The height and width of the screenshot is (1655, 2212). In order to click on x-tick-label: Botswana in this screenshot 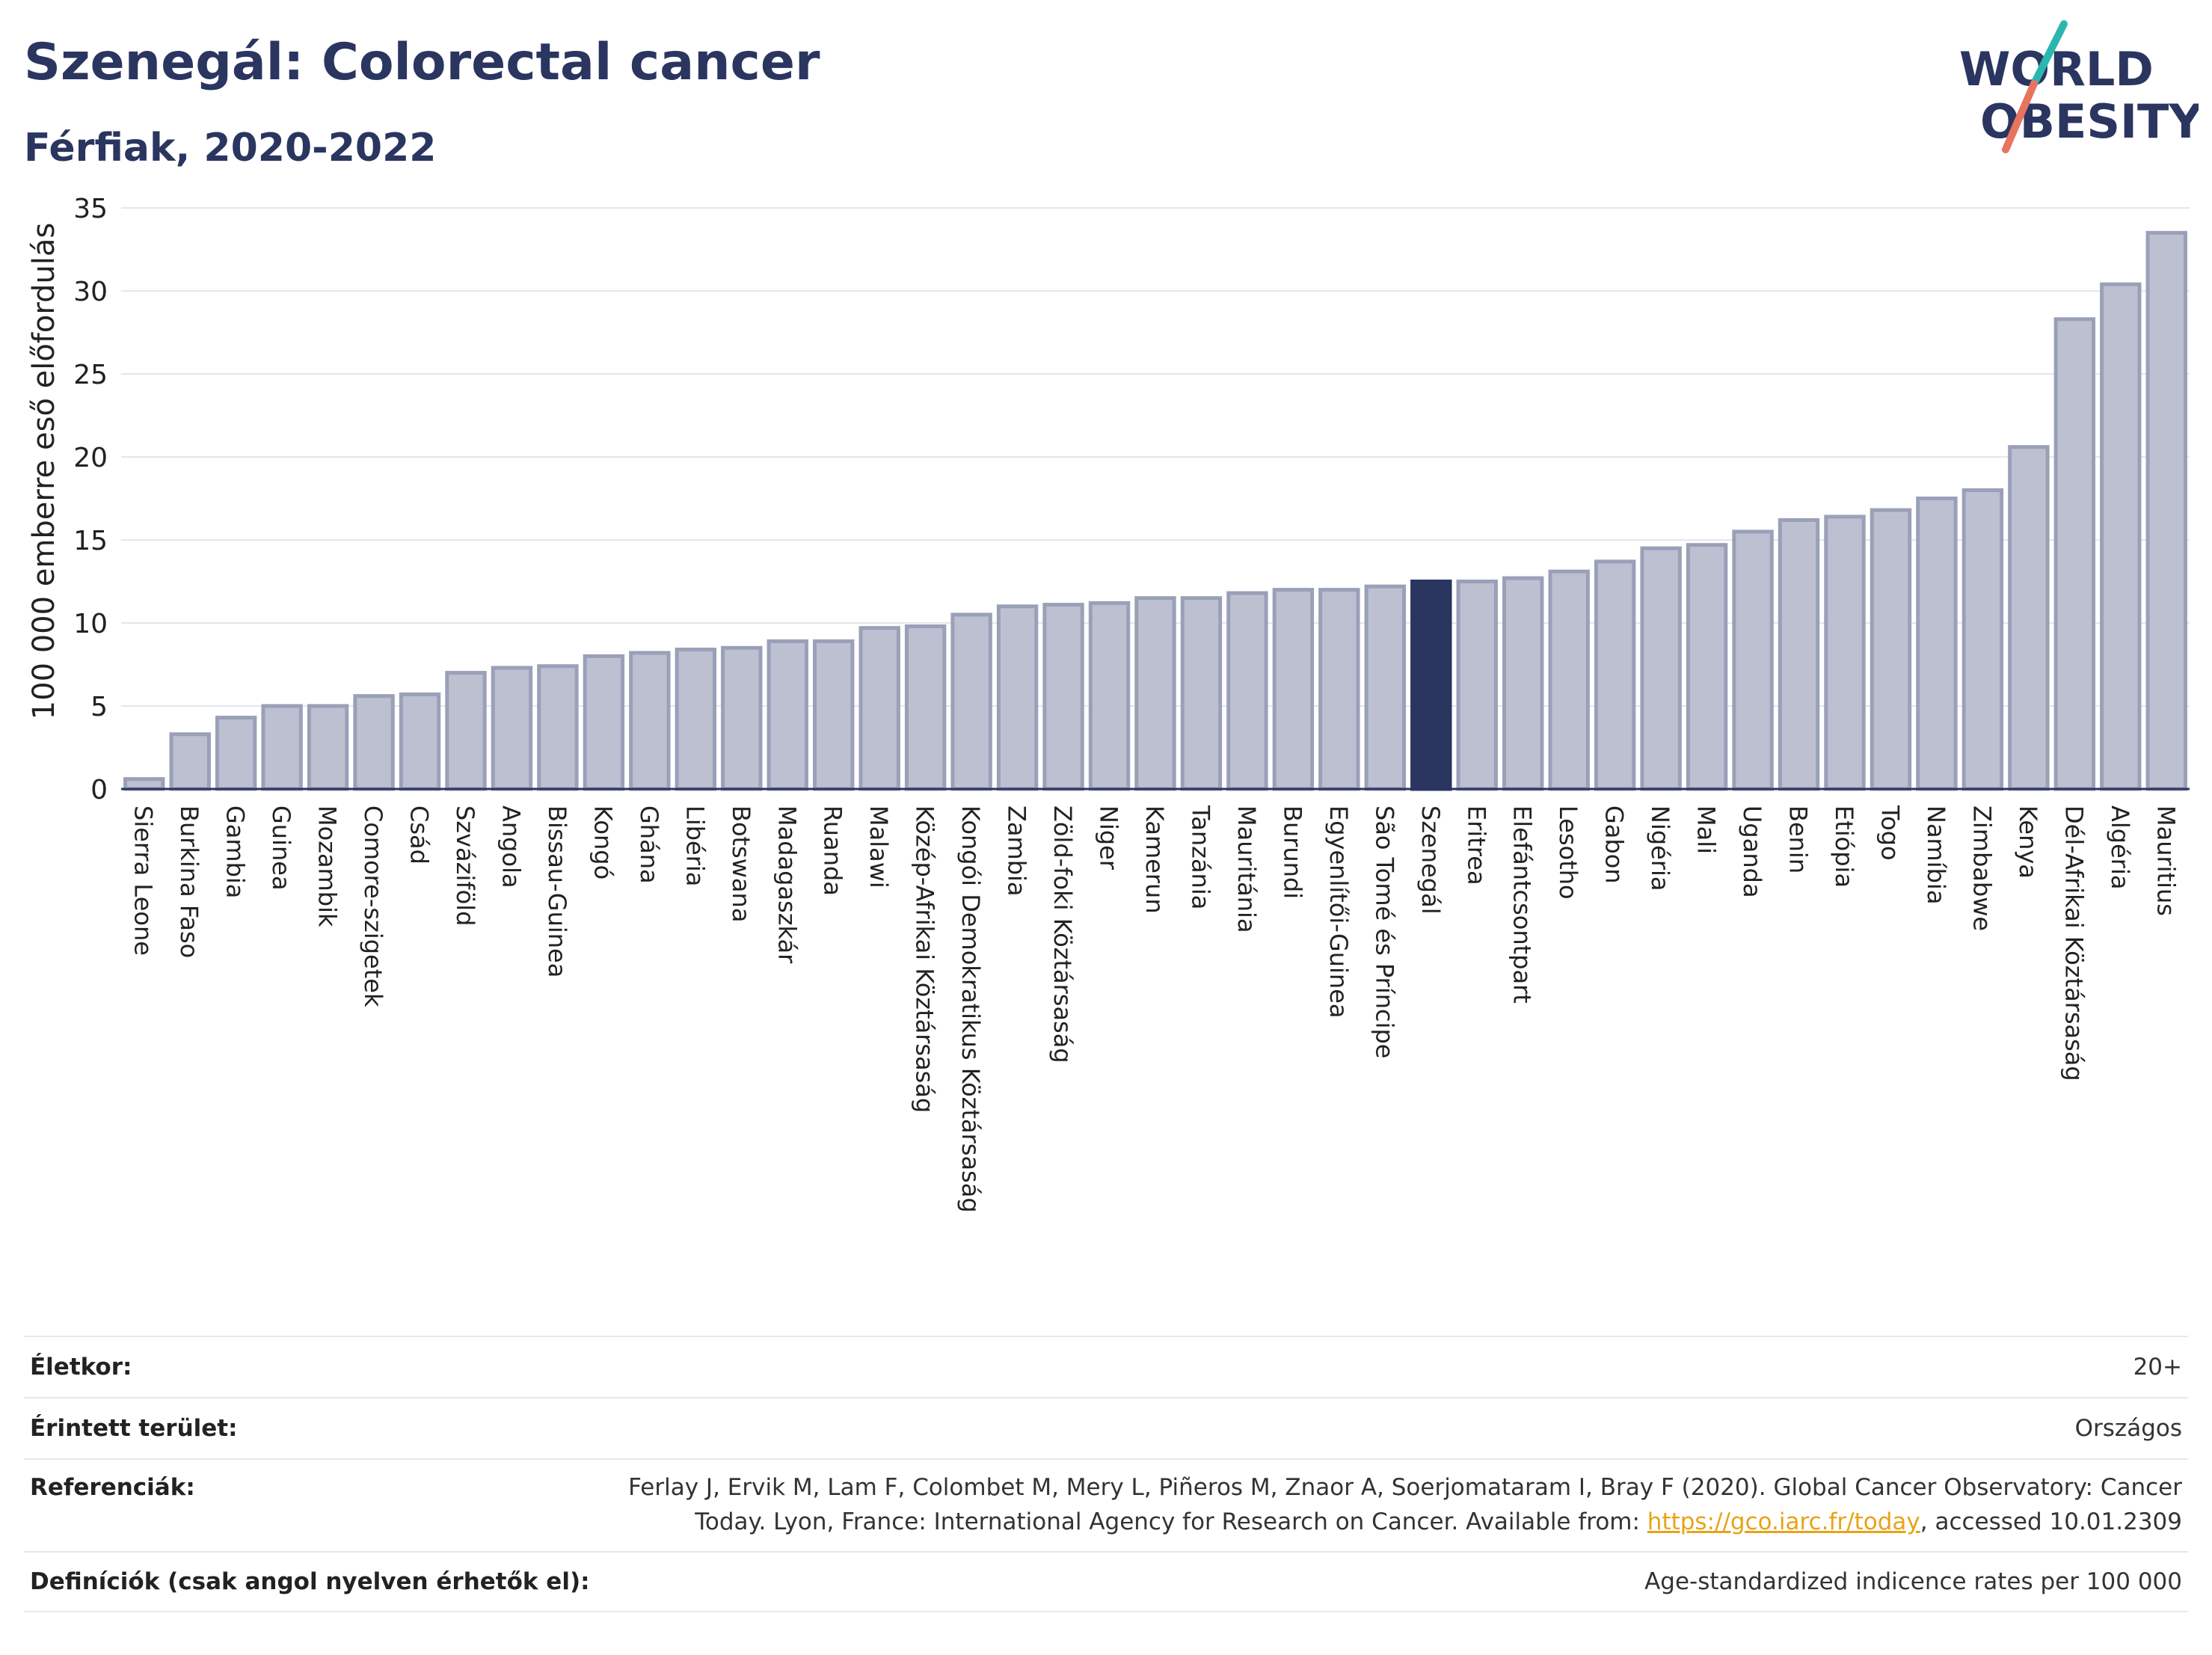, I will do `click(741, 863)`.